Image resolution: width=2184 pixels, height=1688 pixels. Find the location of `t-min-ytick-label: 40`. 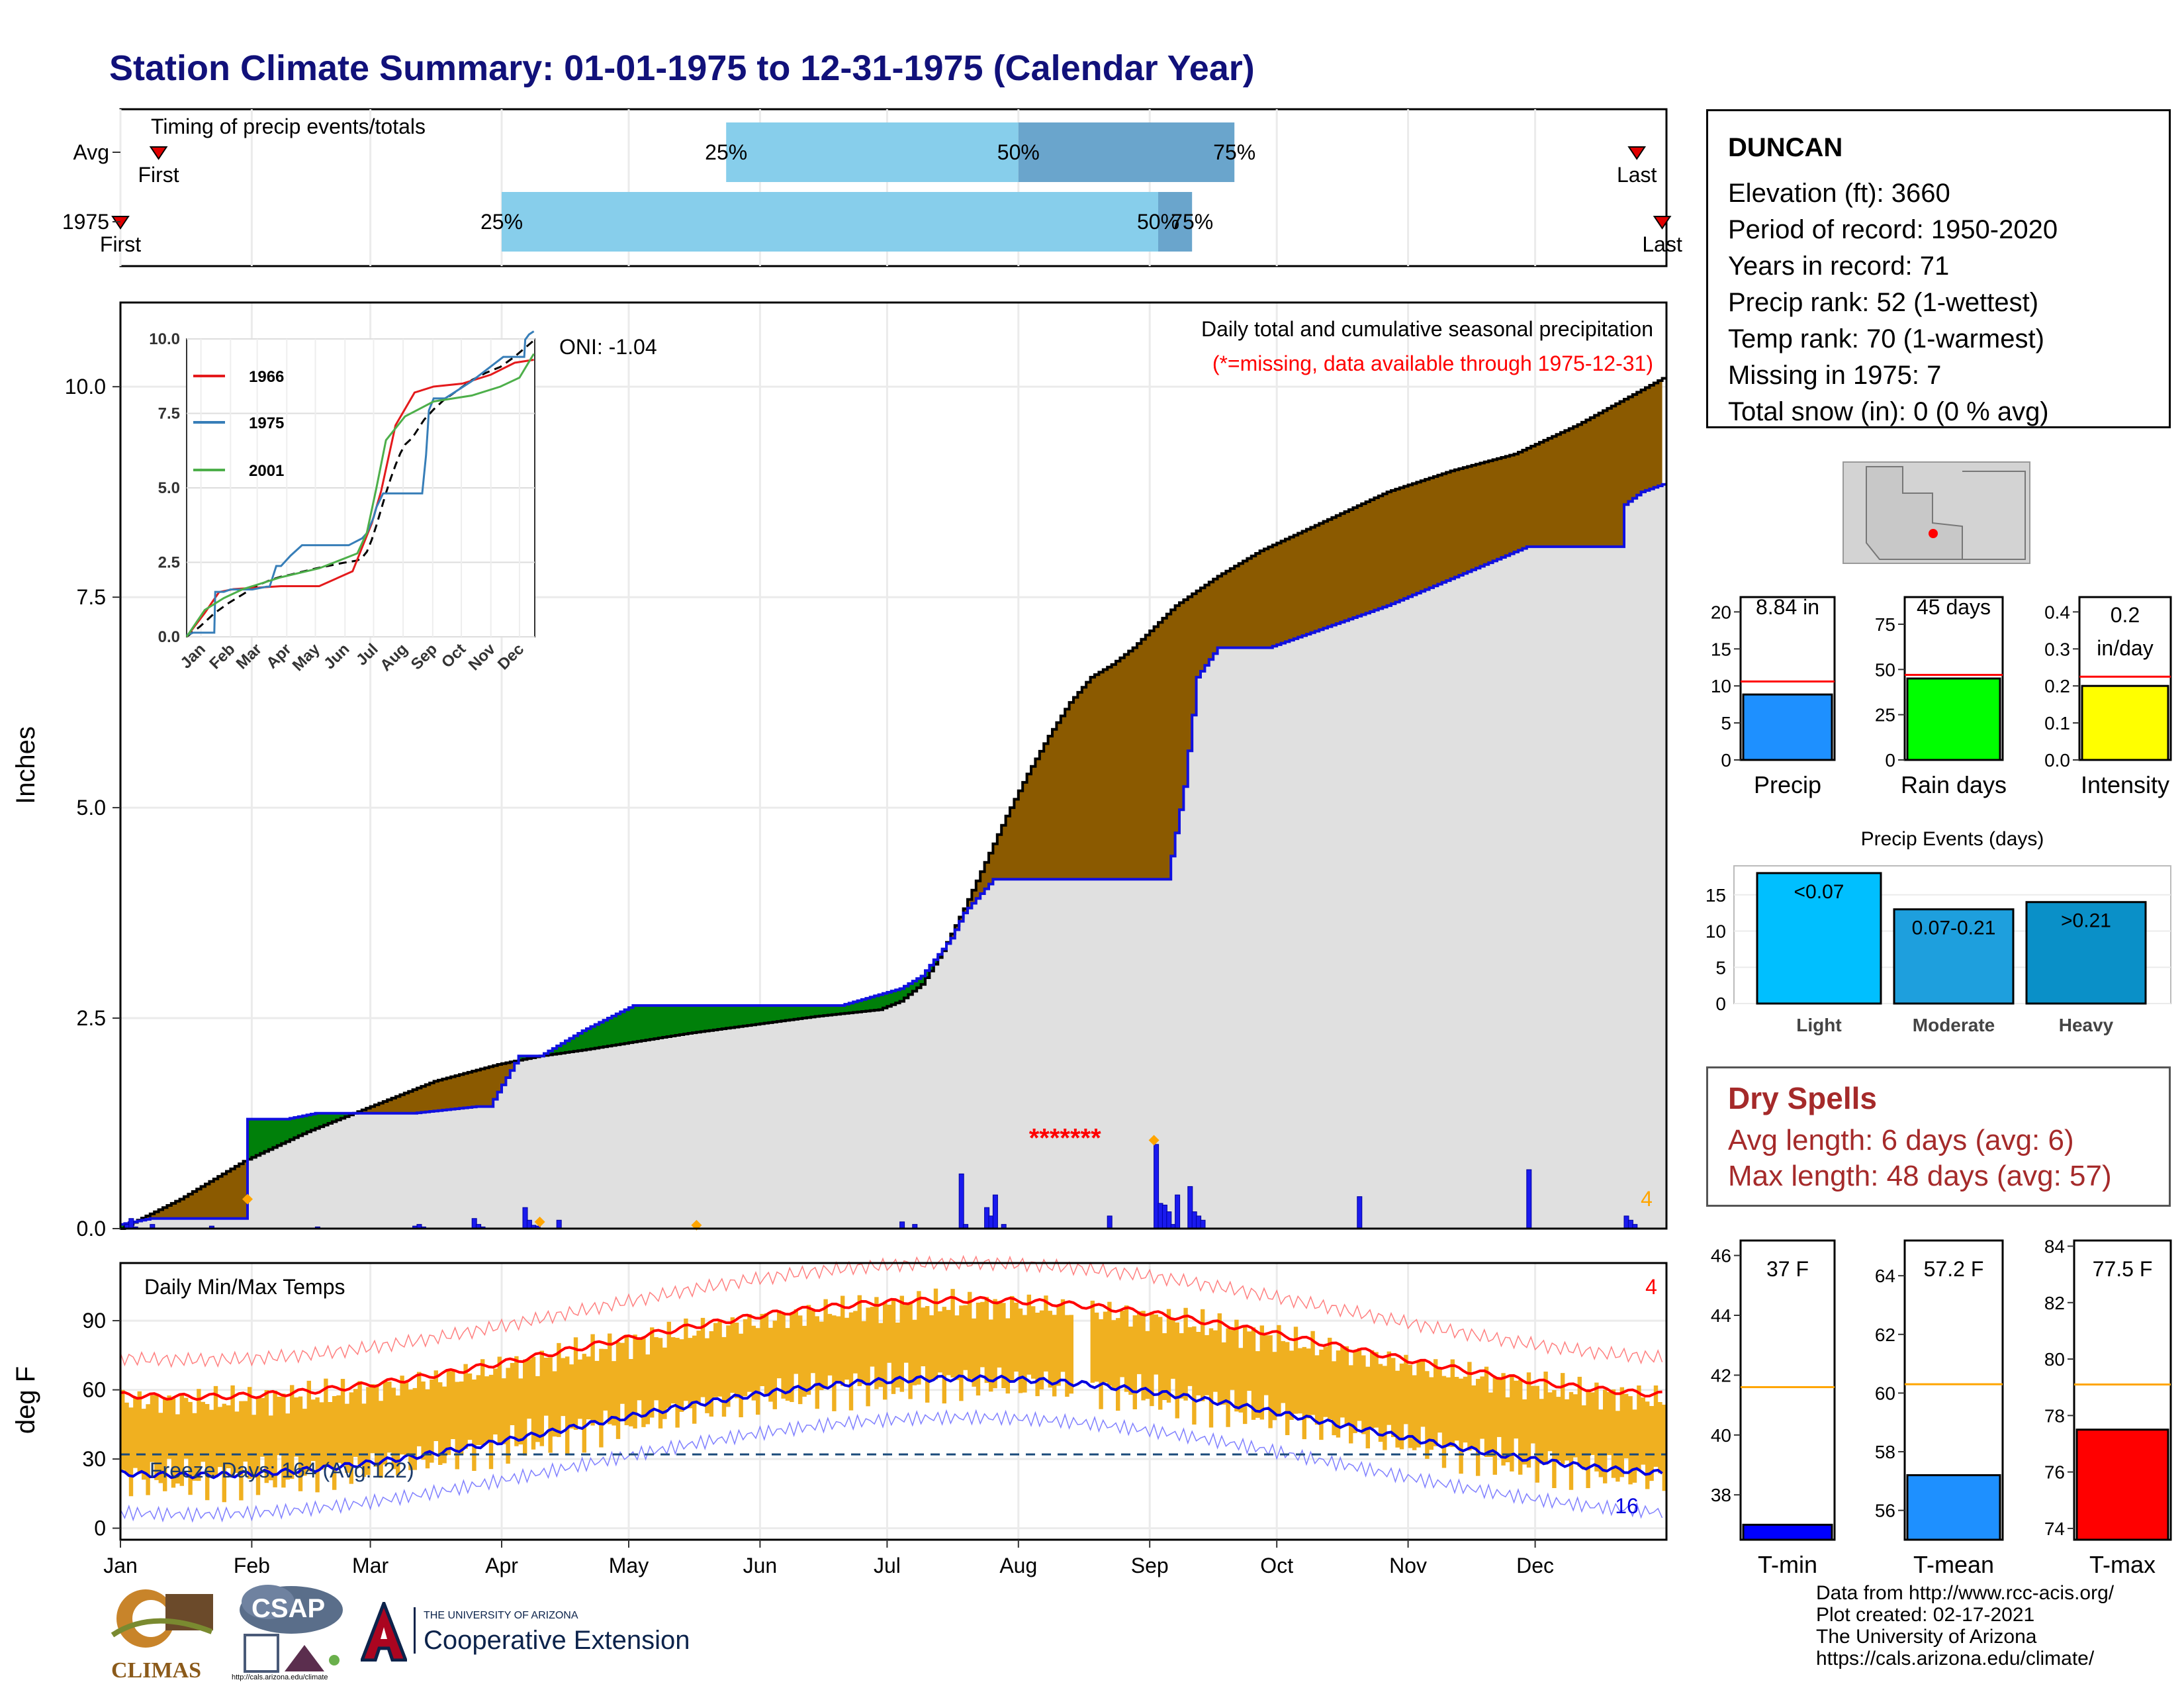

t-min-ytick-label: 40 is located at coordinates (1721, 1435).